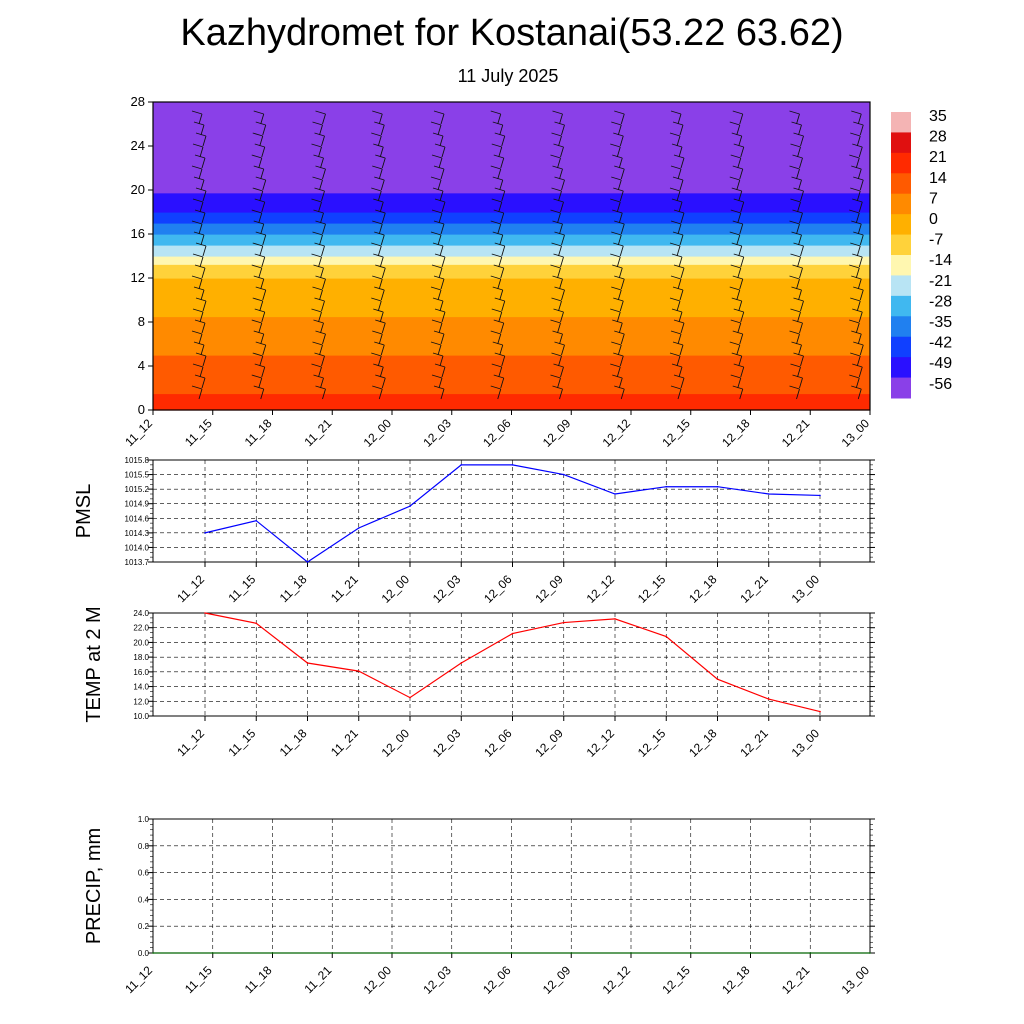 This screenshot has height=1024, width=1024. I want to click on x-tick-label: 11_18, so click(258, 432).